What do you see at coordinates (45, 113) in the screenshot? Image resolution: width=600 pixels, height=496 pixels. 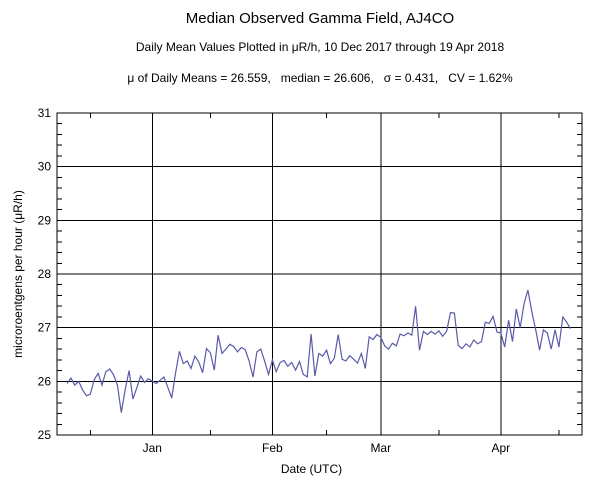 I see `y-tick-label: 31` at bounding box center [45, 113].